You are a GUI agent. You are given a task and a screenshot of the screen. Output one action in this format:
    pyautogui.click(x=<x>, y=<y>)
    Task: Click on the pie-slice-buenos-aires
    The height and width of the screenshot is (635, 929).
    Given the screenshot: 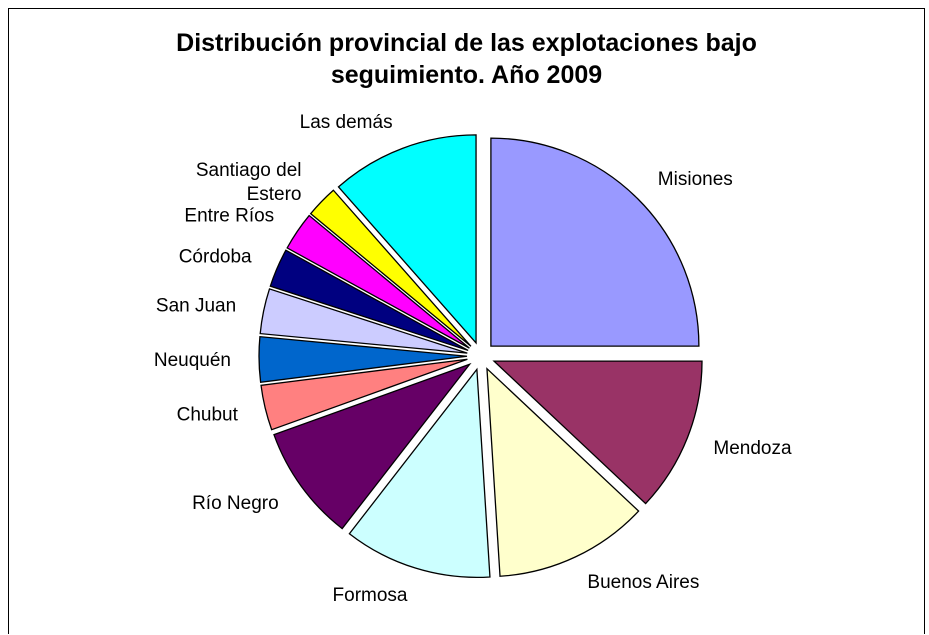 What is the action you would take?
    pyautogui.click(x=563, y=472)
    